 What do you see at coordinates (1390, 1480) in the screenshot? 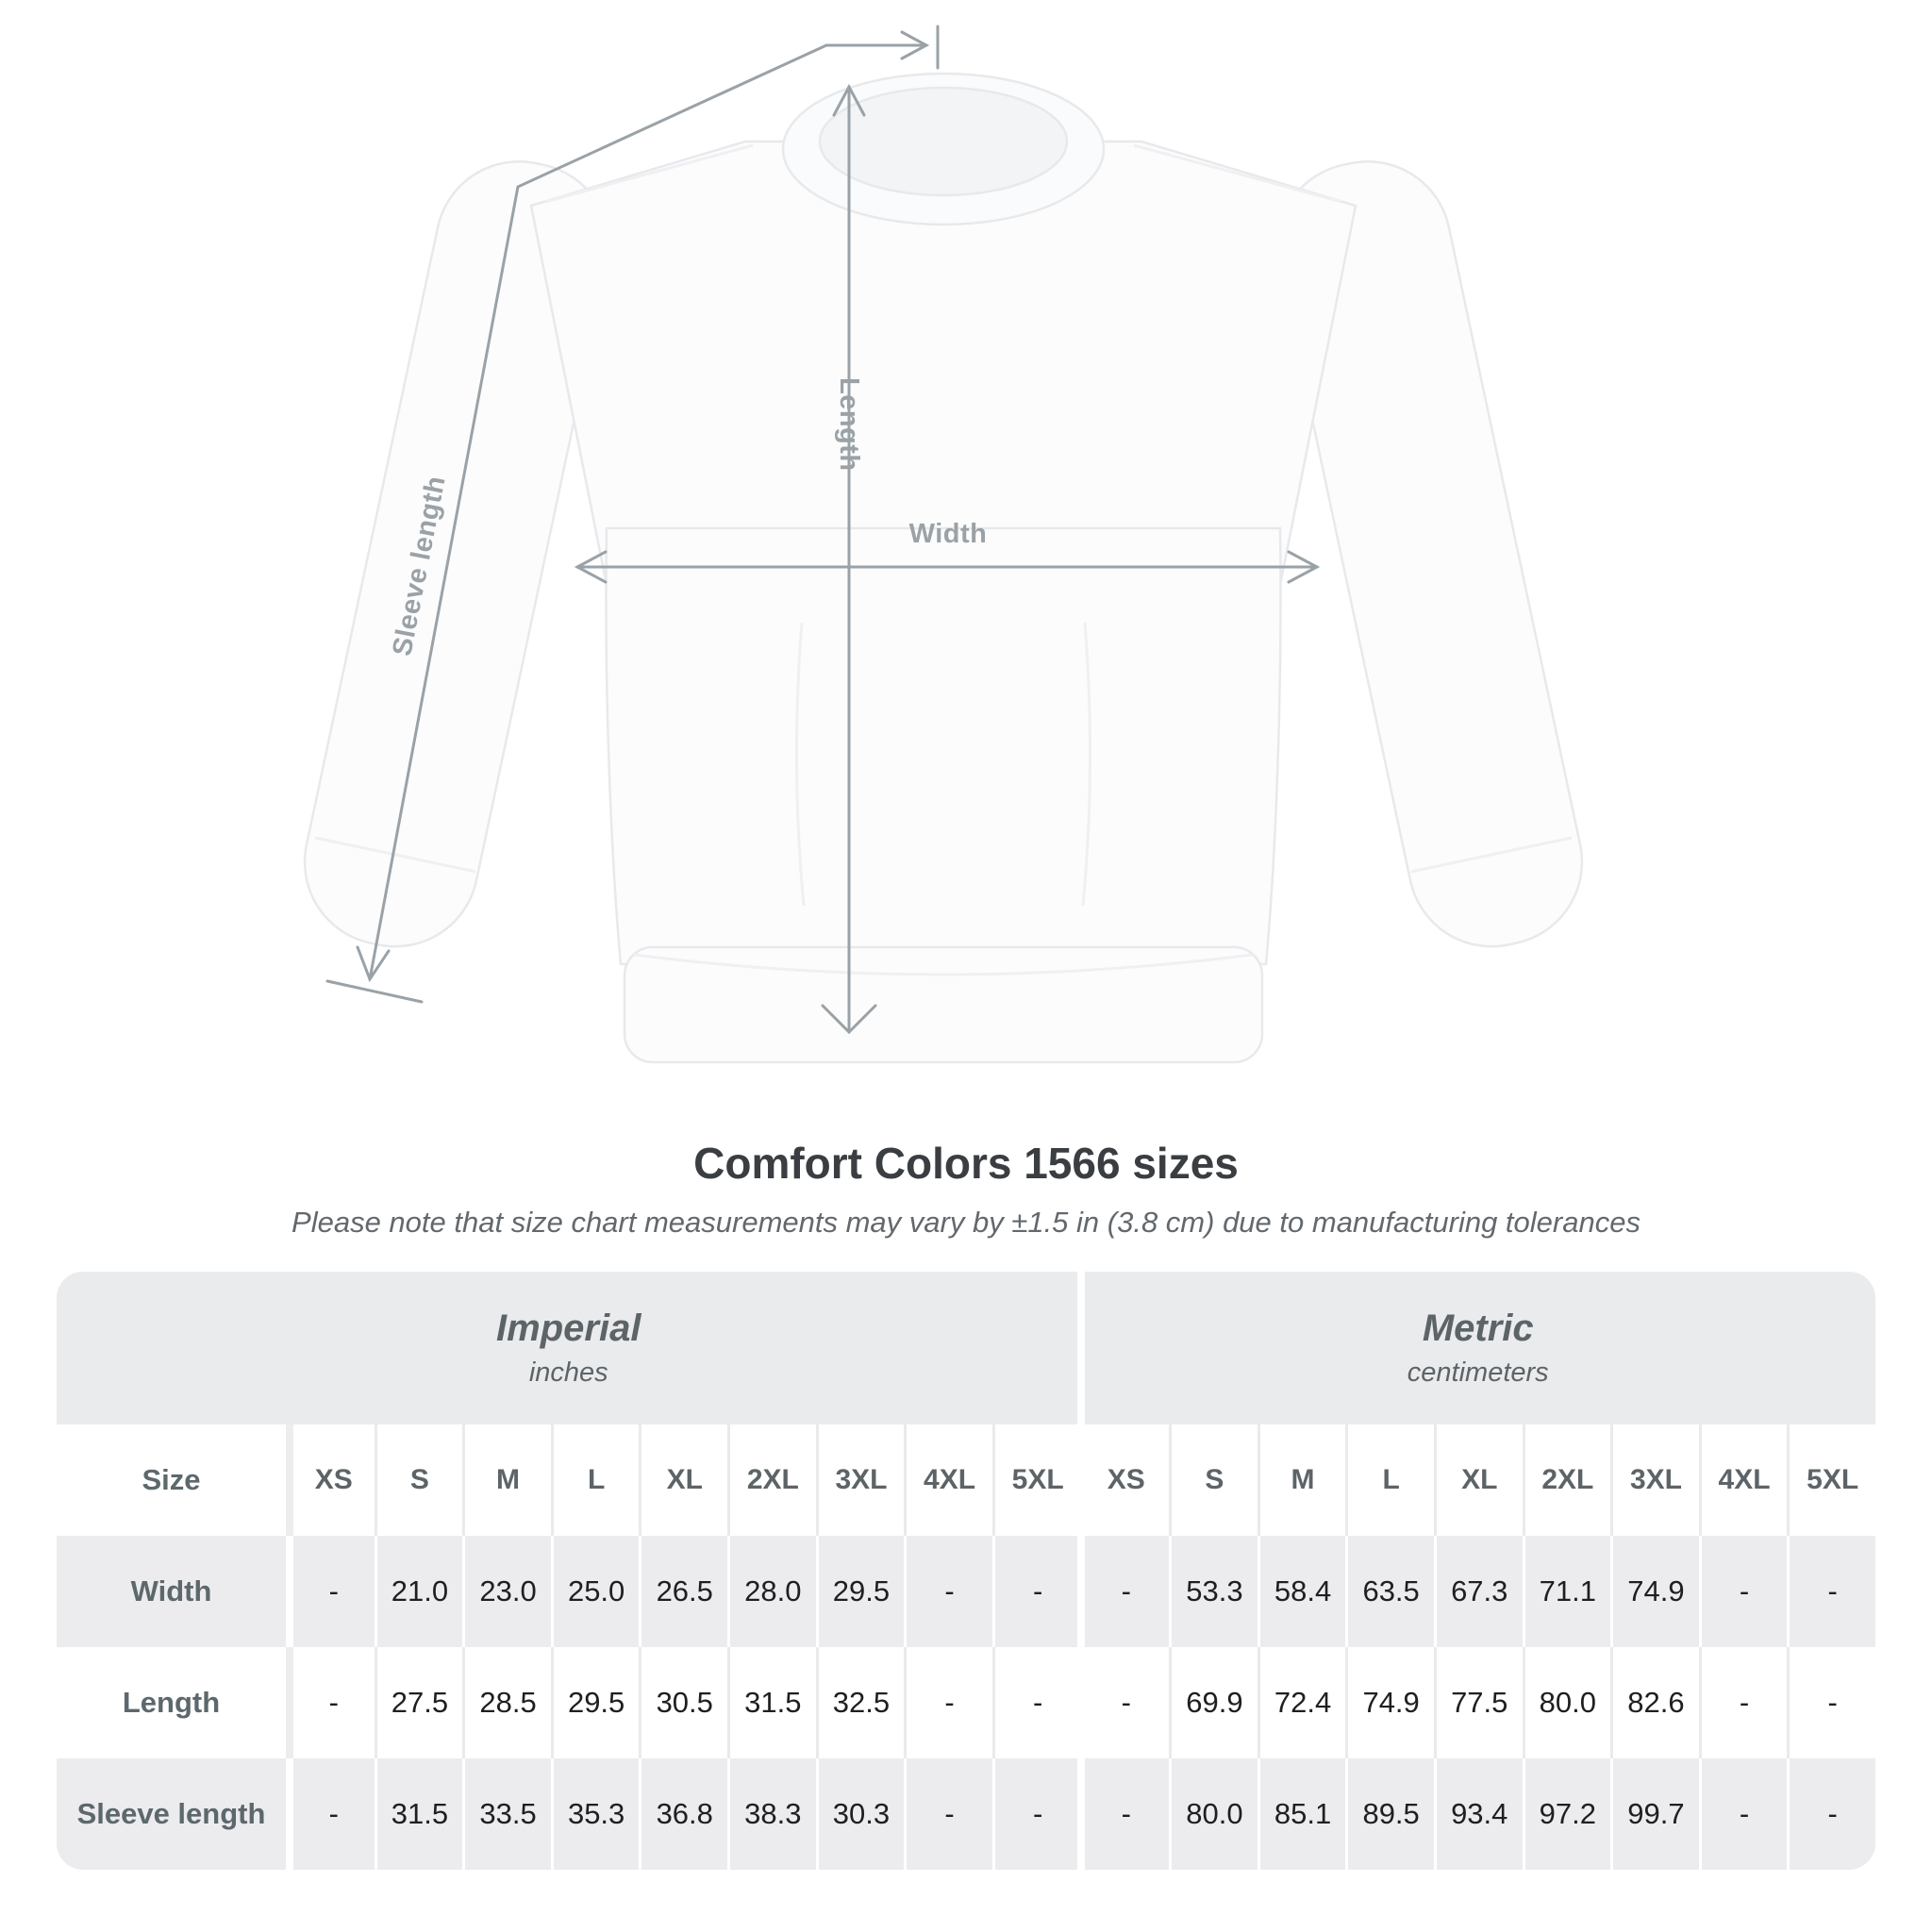
I see `size-header-metric-L: L` at bounding box center [1390, 1480].